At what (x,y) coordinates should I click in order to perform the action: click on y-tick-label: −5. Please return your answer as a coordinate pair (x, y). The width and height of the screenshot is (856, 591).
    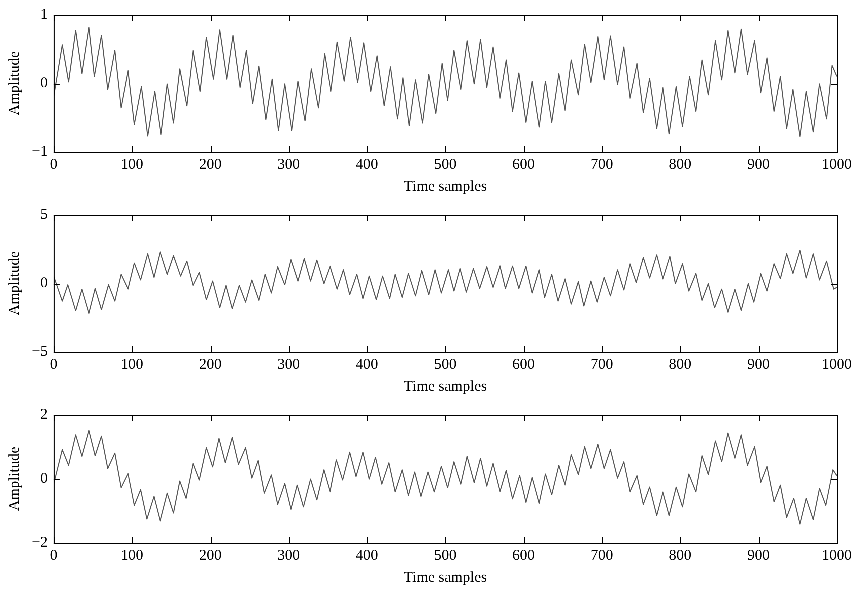
    Looking at the image, I should click on (40, 352).